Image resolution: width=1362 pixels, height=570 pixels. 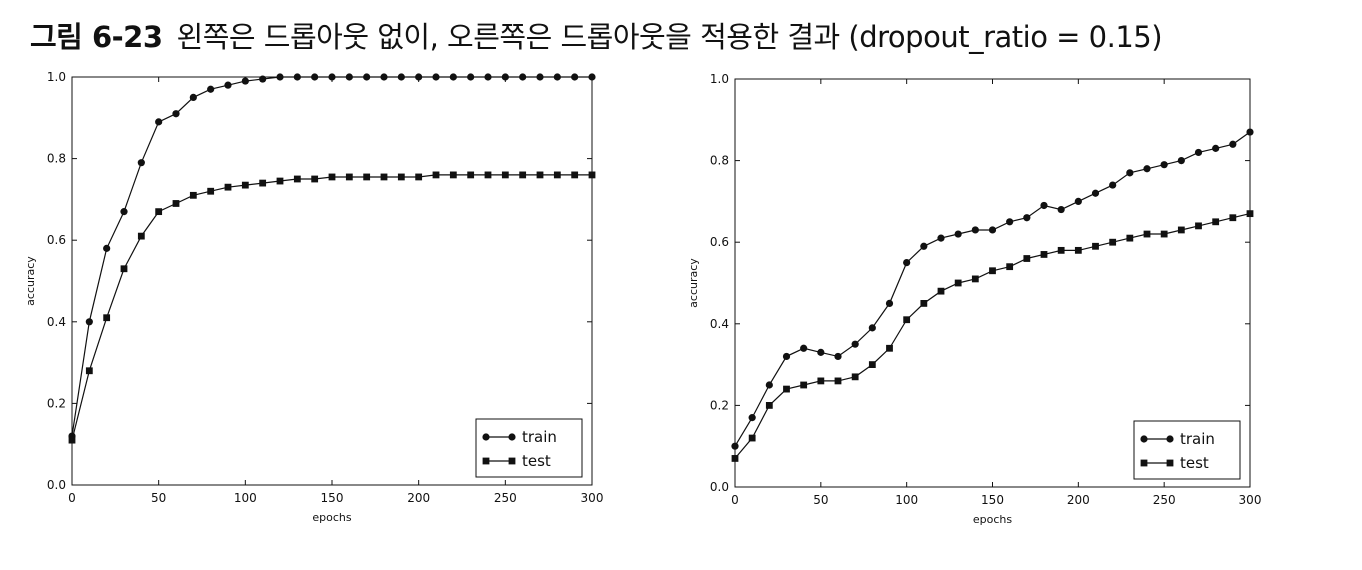 What do you see at coordinates (735, 500) in the screenshot?
I see `right-x-tick-label: 0` at bounding box center [735, 500].